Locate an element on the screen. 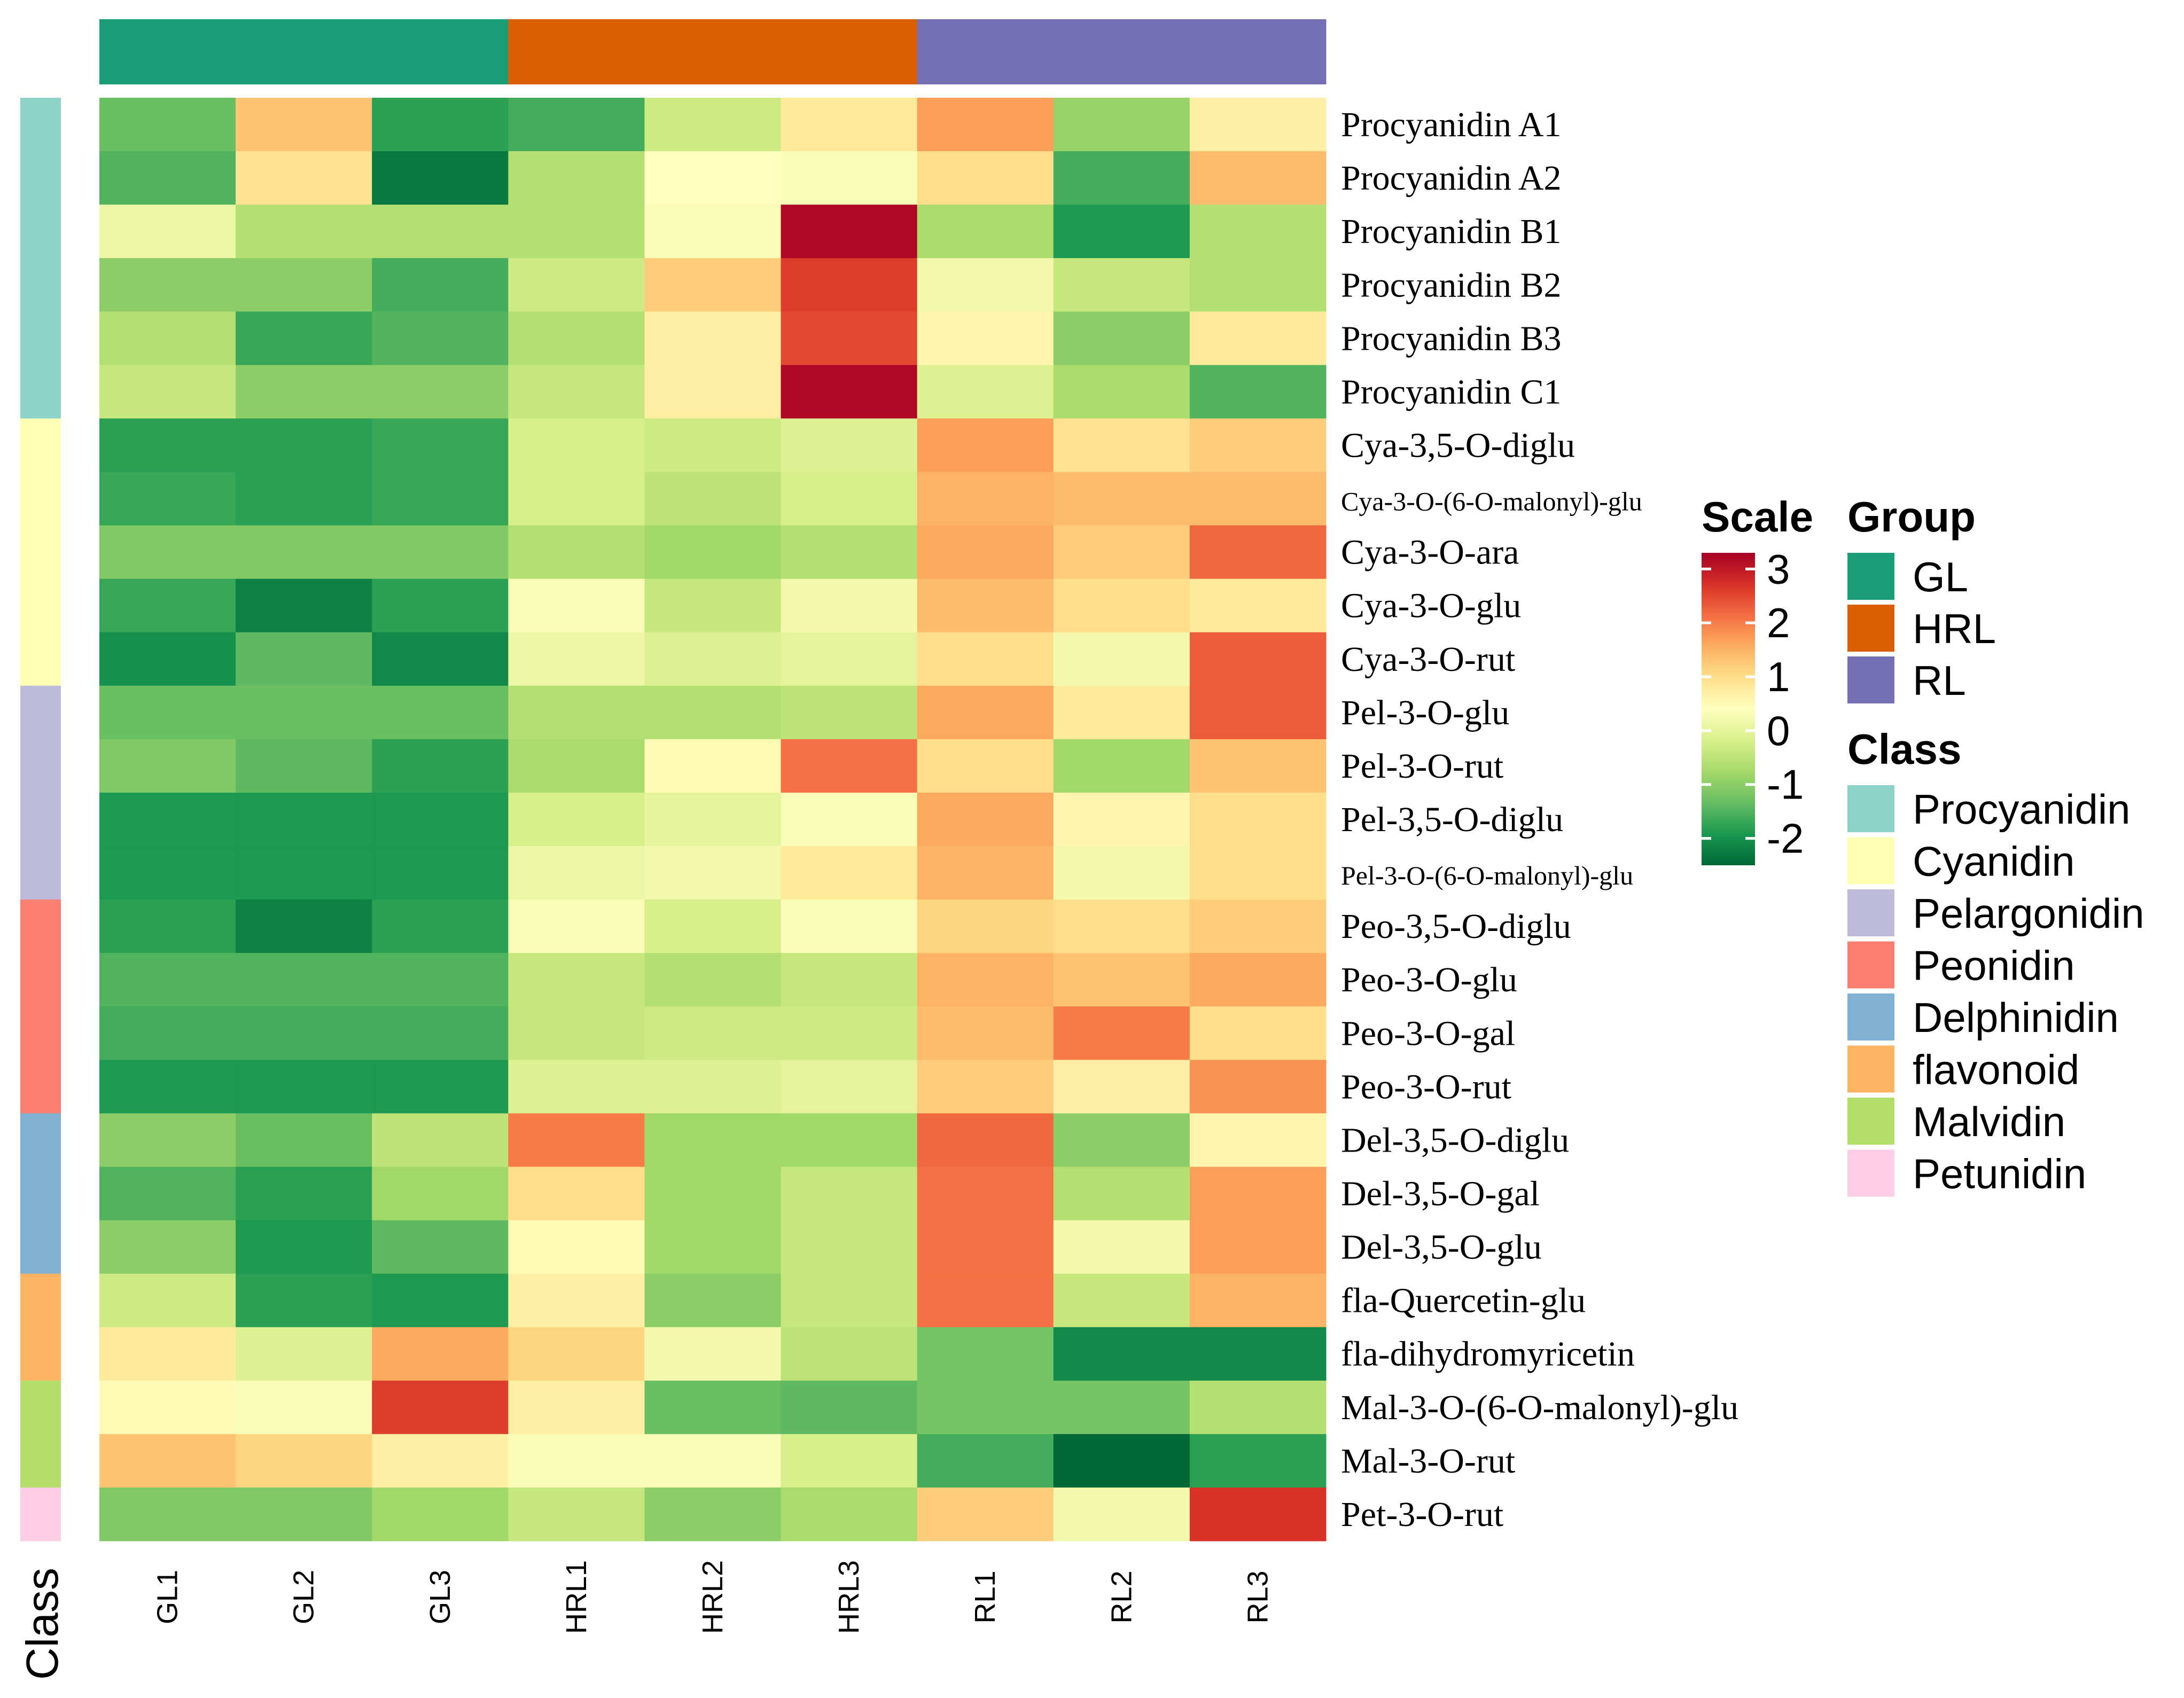 The width and height of the screenshot is (2184, 1698). class-annotation-bar is located at coordinates (40, 819).